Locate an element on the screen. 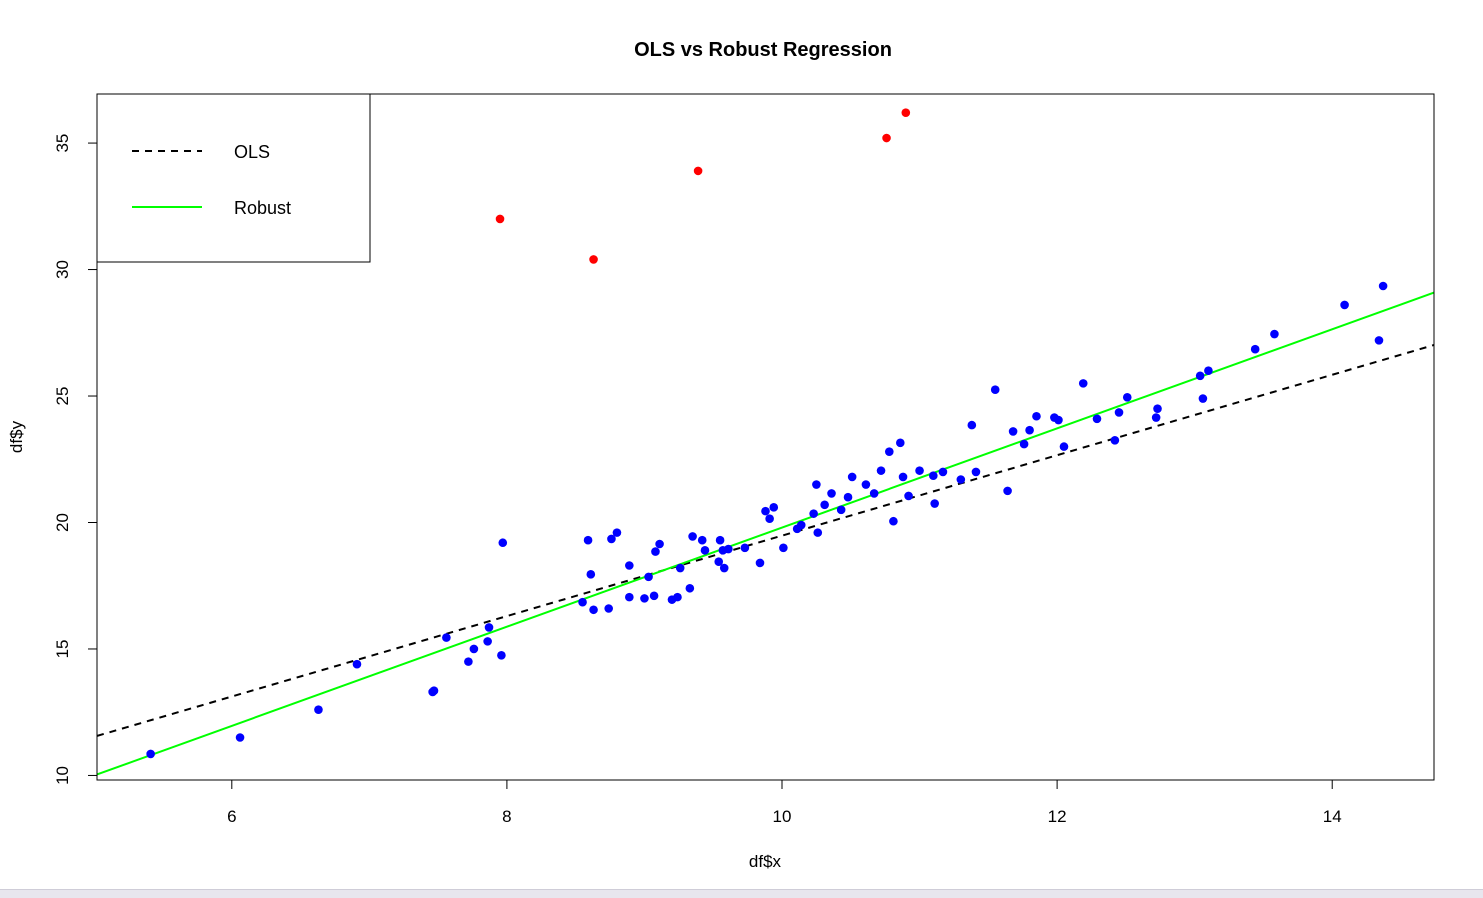 The width and height of the screenshot is (1483, 898). y-axis: 10 15 20 25 30 35 is located at coordinates (75, 459).